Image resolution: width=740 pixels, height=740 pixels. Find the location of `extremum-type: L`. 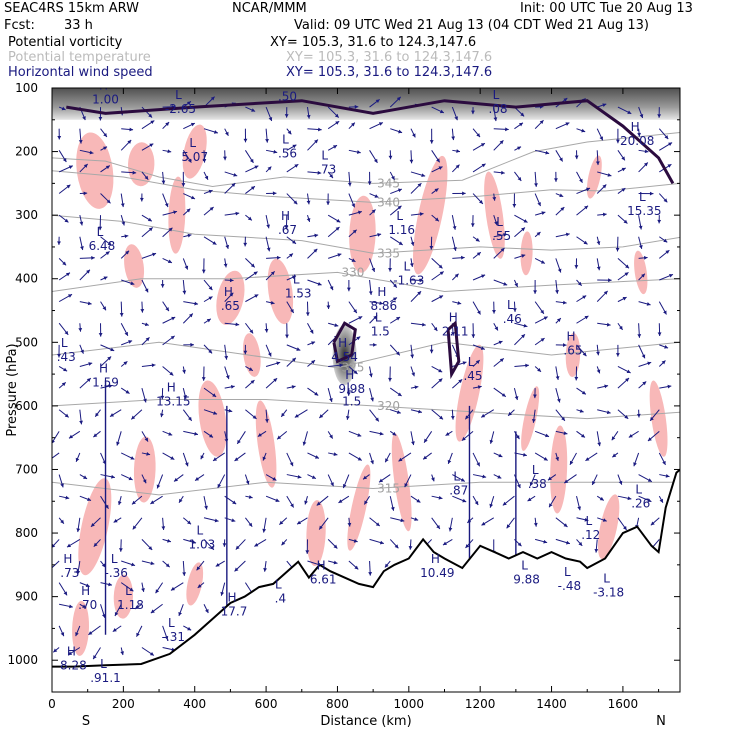

extremum-type: L is located at coordinates (471, 362).